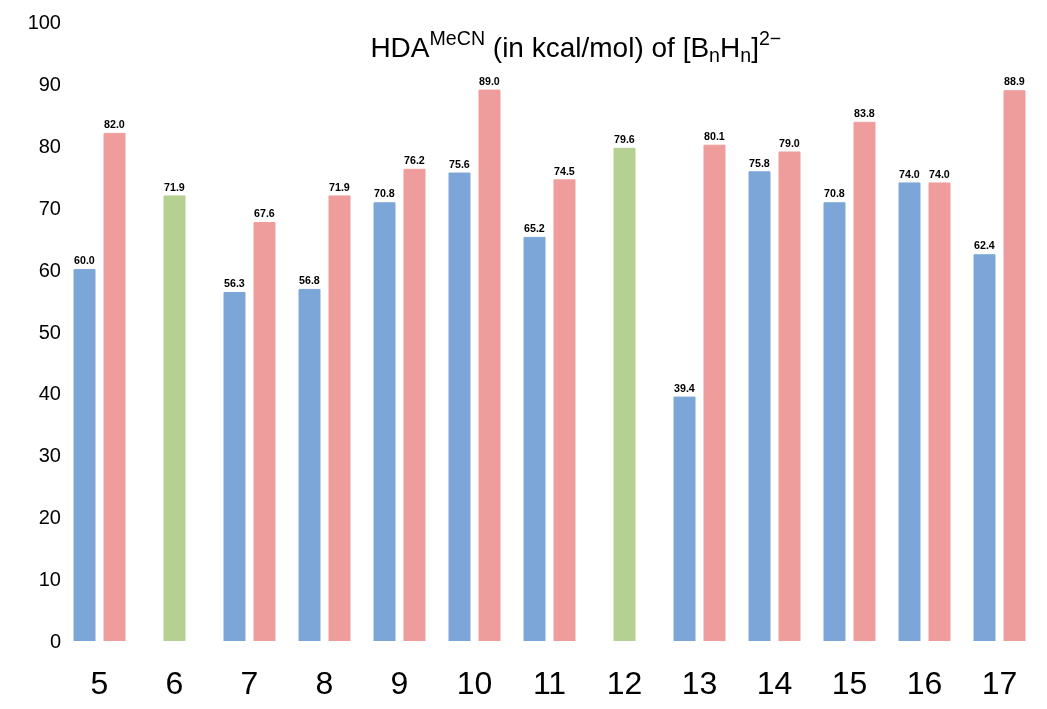 The height and width of the screenshot is (709, 1047). I want to click on x-tick-label: 8, so click(324, 683).